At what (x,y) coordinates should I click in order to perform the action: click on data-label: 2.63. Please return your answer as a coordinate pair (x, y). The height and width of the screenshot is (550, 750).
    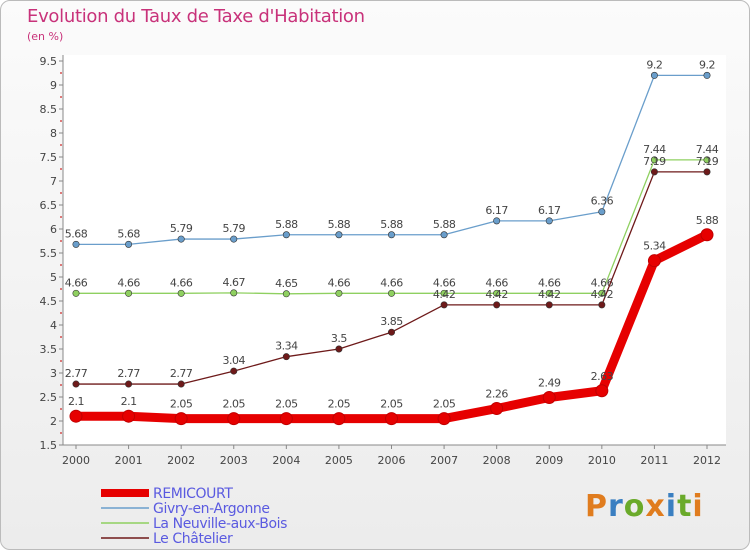
    Looking at the image, I should click on (602, 376).